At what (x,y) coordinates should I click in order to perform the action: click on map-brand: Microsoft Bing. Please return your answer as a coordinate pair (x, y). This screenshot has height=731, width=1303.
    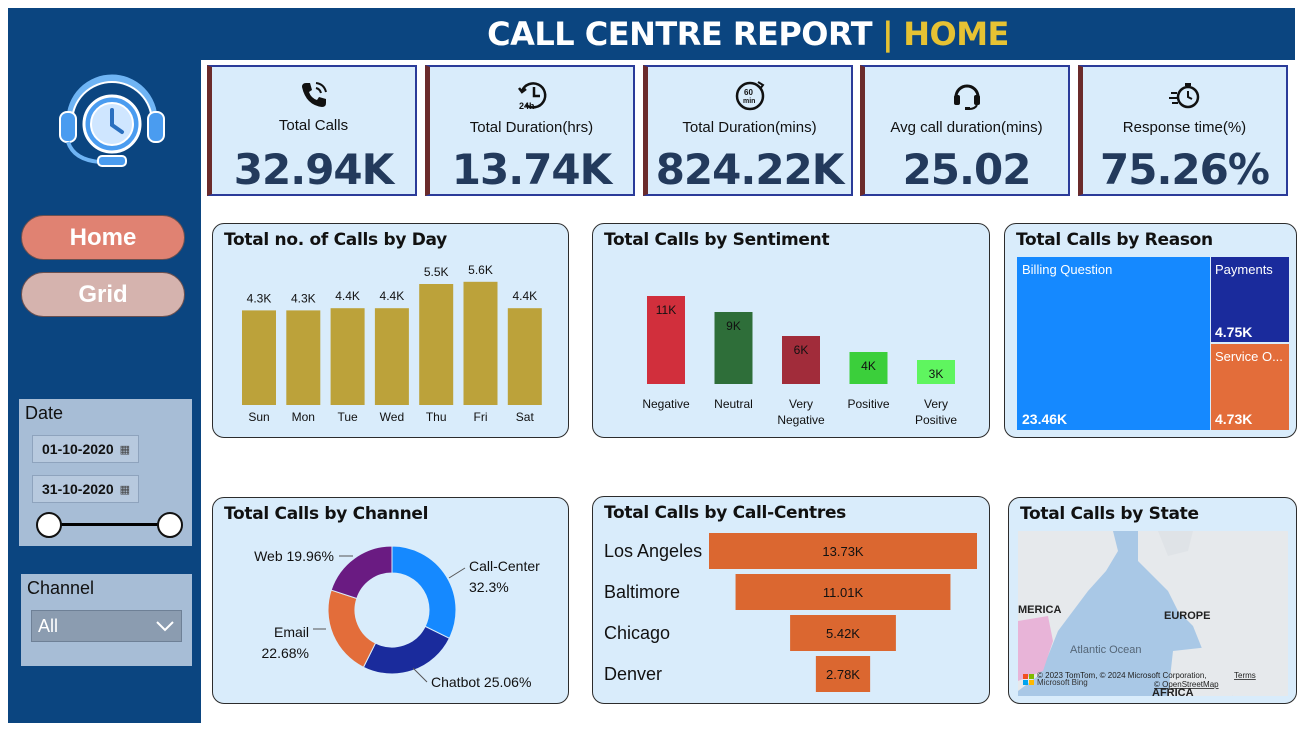
    Looking at the image, I should click on (1062, 682).